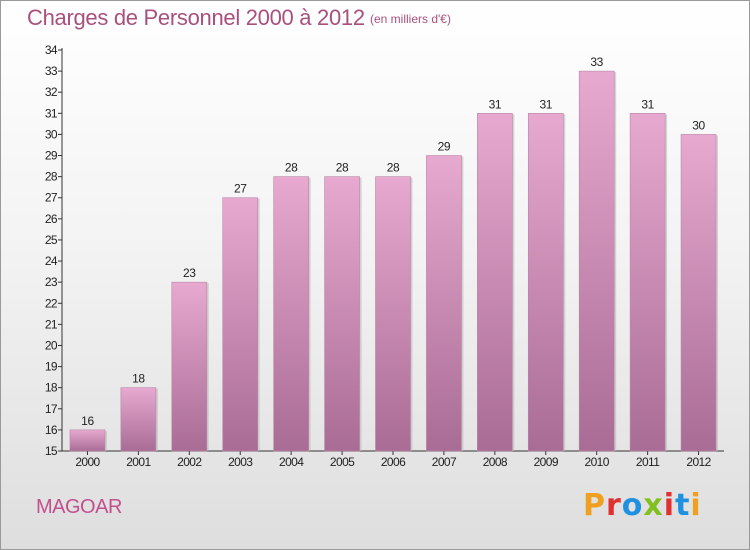  I want to click on bar-2008, so click(495, 282).